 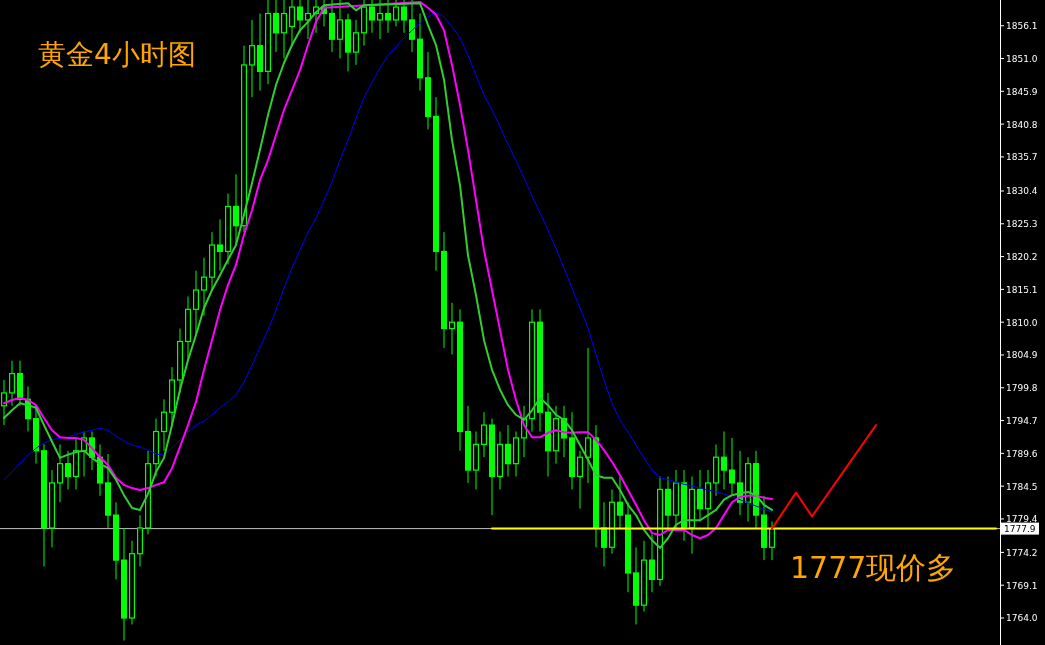 What do you see at coordinates (1022, 486) in the screenshot?
I see `y-tick-label: 1784.5` at bounding box center [1022, 486].